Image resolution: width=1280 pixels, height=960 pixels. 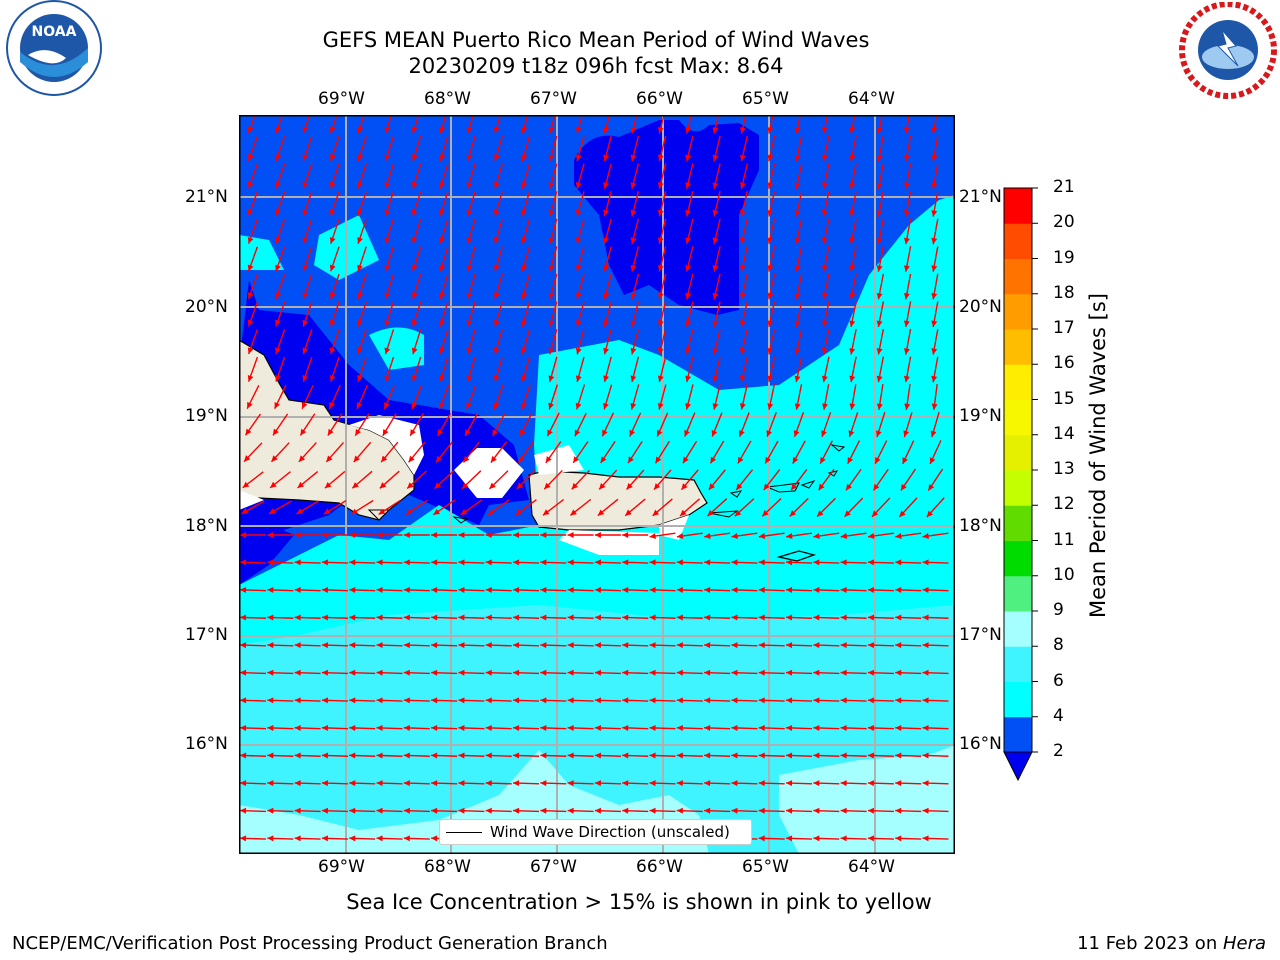 What do you see at coordinates (341, 867) in the screenshot?
I see `lon-tick-bottom: 69°W` at bounding box center [341, 867].